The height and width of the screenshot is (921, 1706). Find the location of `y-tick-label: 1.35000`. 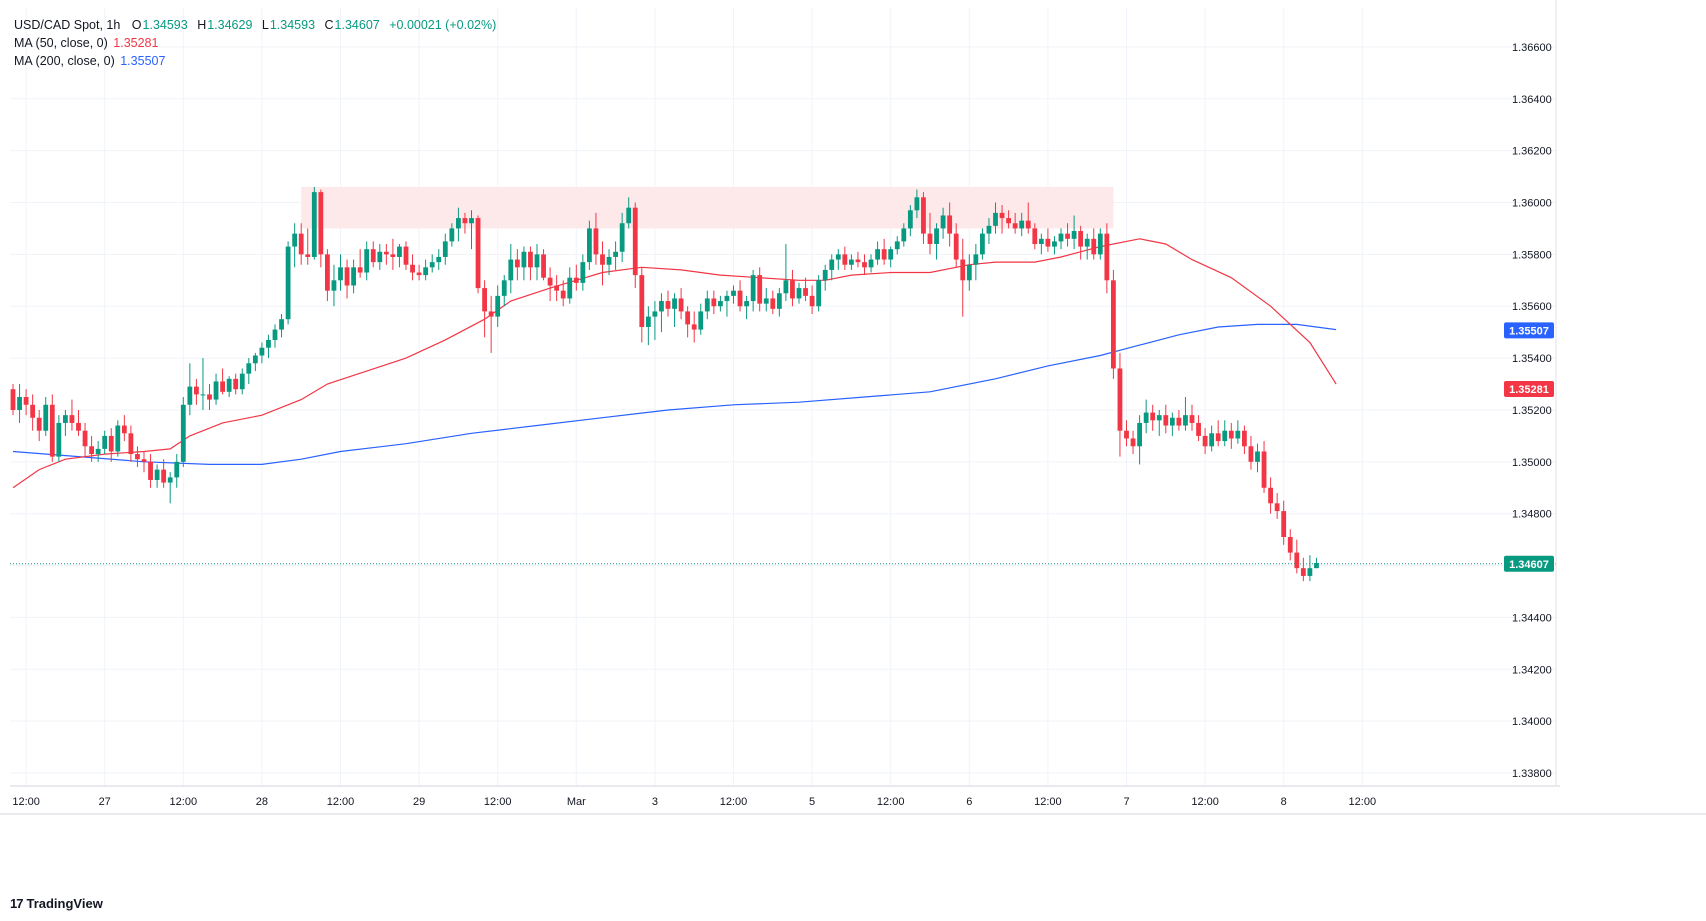

y-tick-label: 1.35000 is located at coordinates (1532, 463).